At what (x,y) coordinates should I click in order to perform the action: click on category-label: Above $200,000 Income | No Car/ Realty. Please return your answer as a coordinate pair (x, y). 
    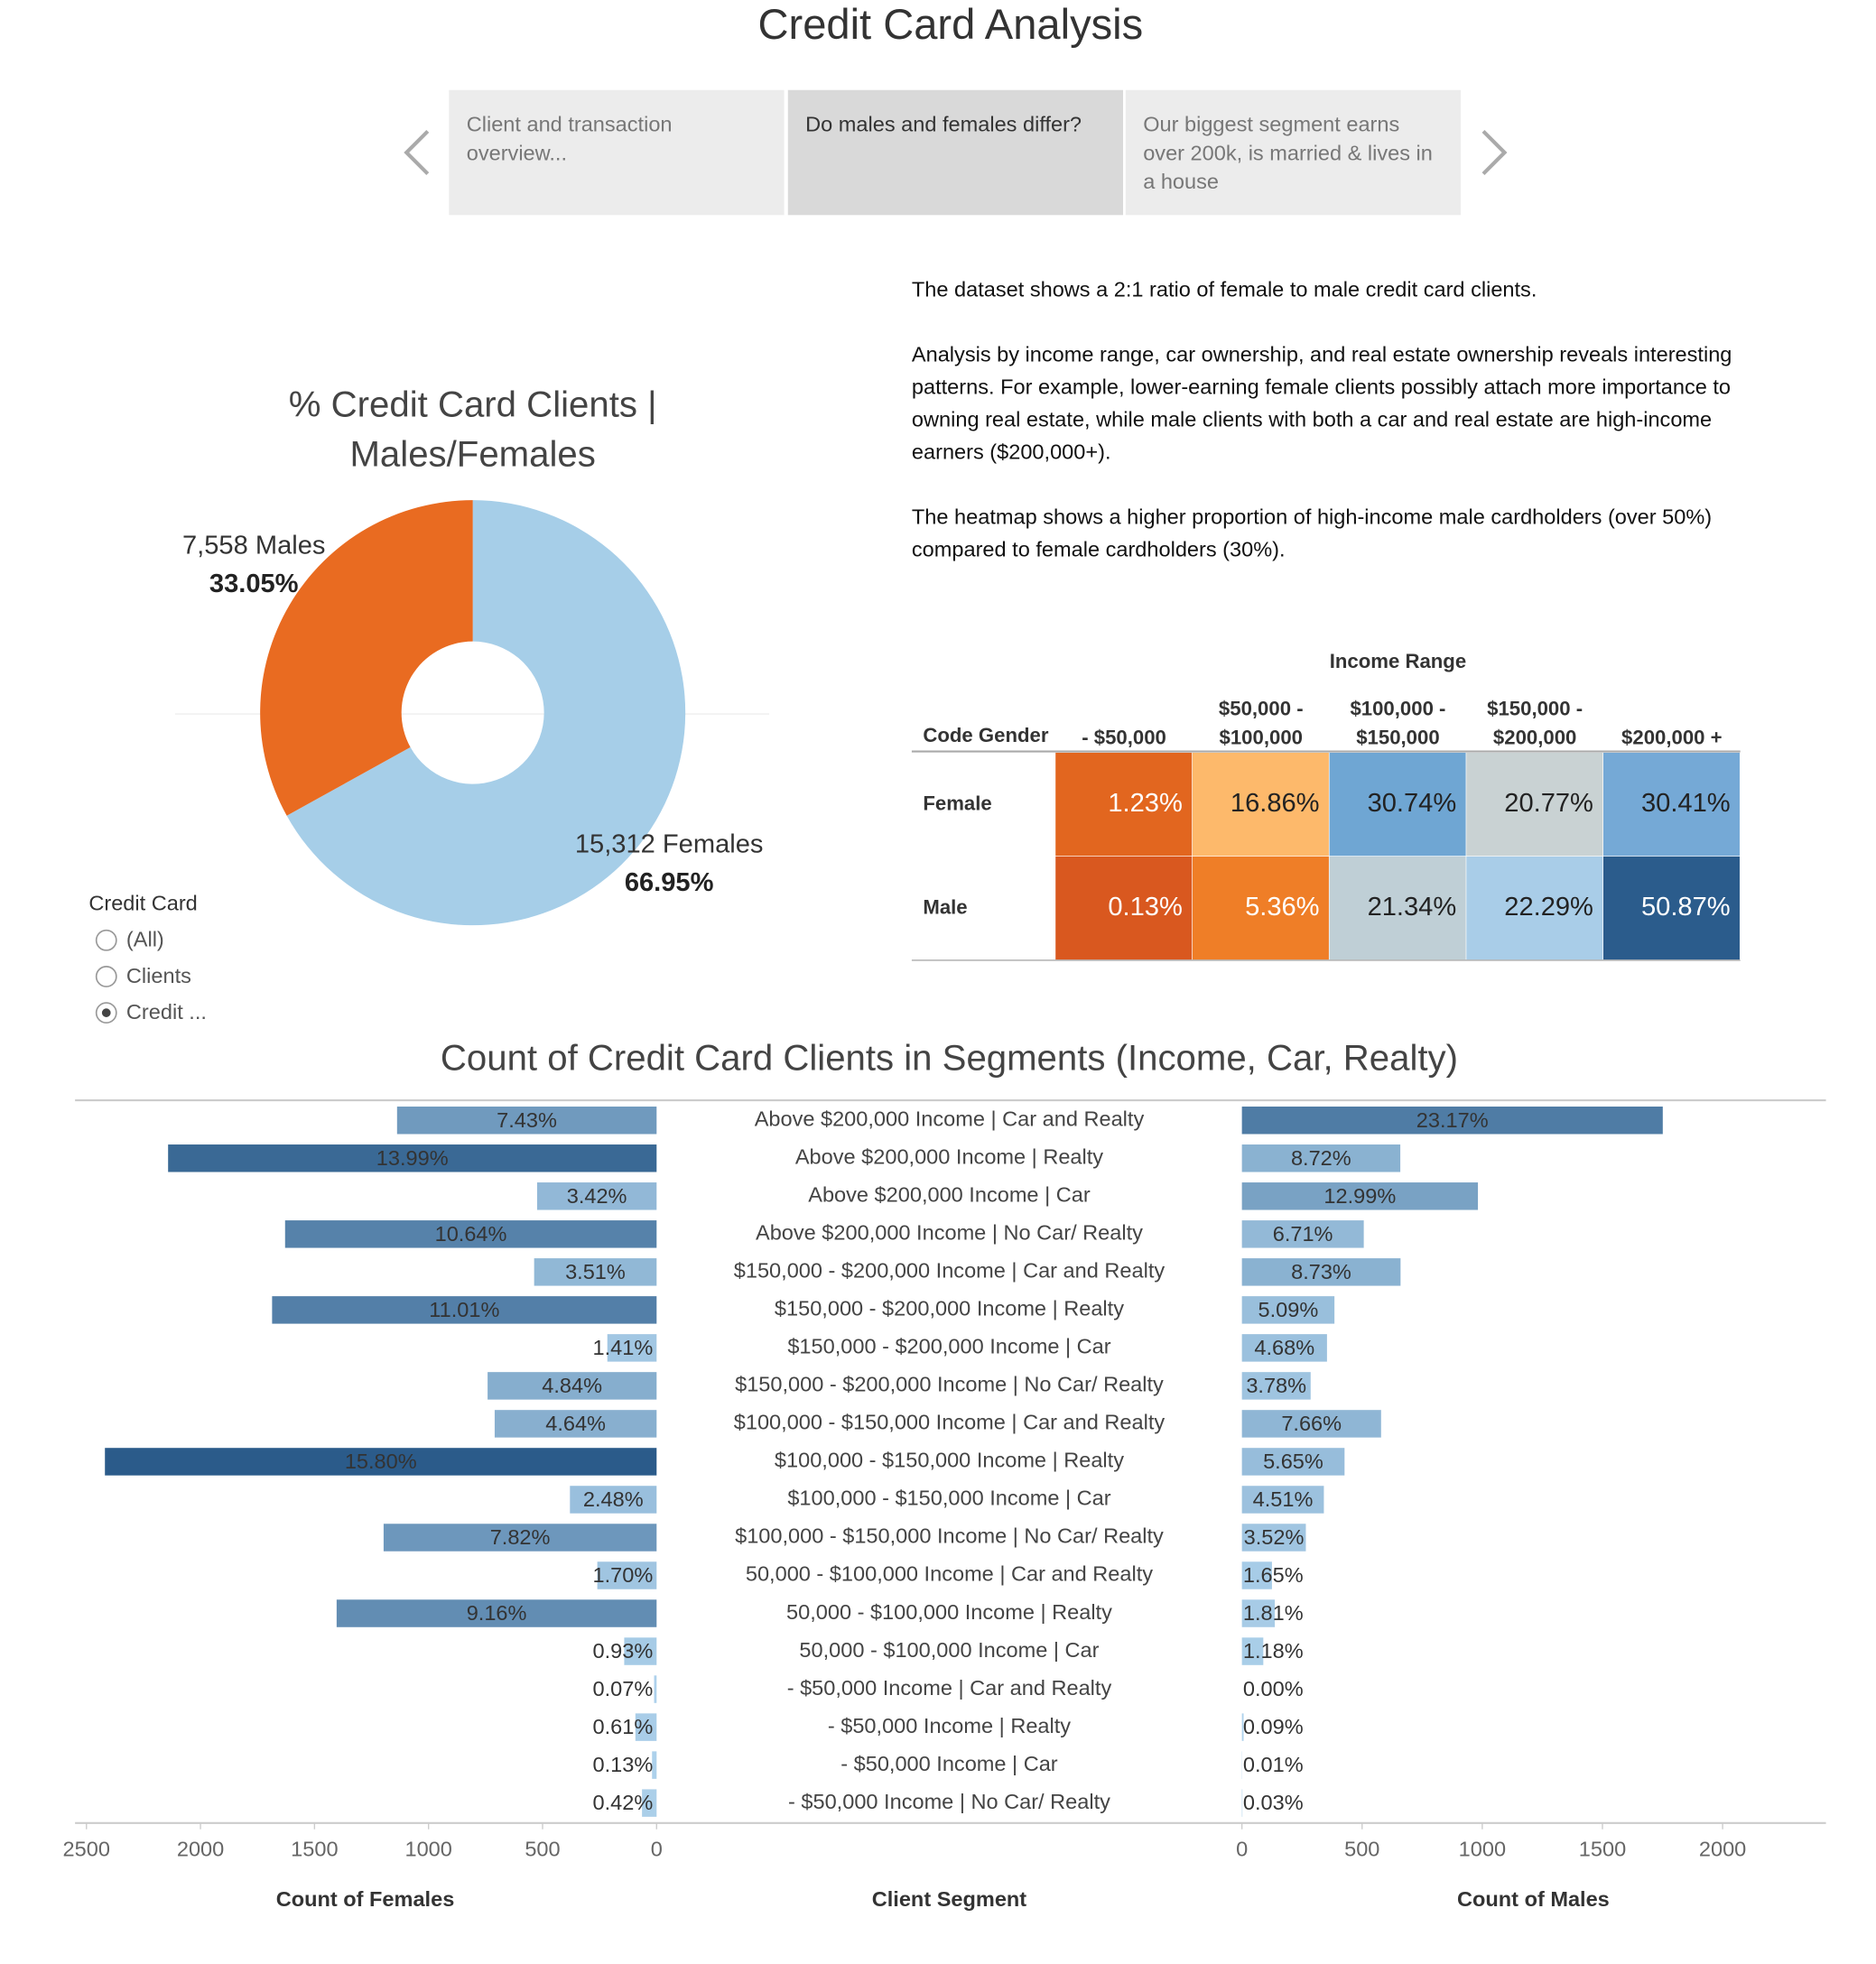
    Looking at the image, I should click on (949, 1233).